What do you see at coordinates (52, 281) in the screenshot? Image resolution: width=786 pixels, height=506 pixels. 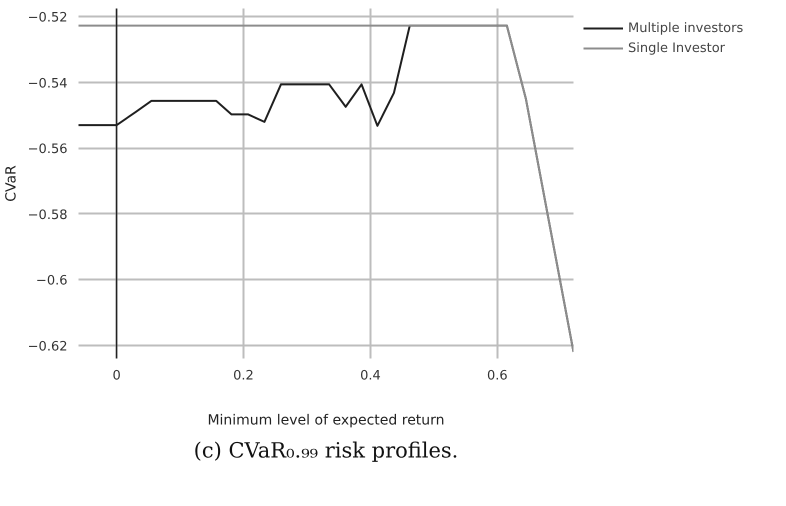 I see `y-tick-label: −0.6` at bounding box center [52, 281].